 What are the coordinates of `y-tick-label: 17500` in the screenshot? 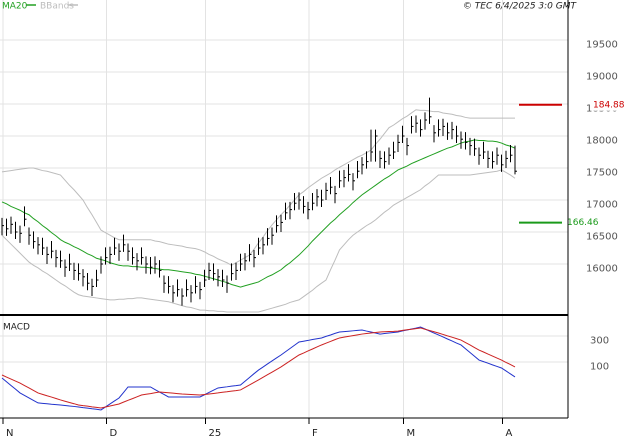 It's located at (602, 172).